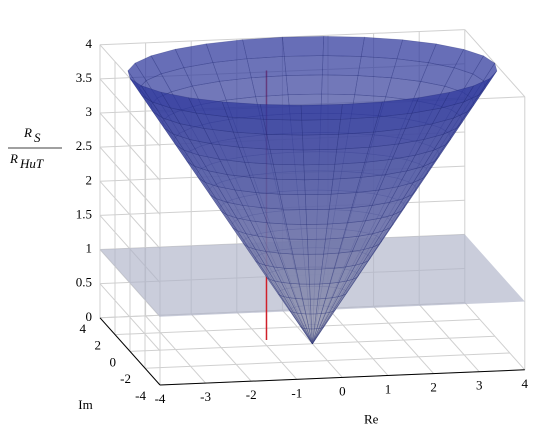  What do you see at coordinates (296, 392) in the screenshot?
I see `x-tick-label: -1` at bounding box center [296, 392].